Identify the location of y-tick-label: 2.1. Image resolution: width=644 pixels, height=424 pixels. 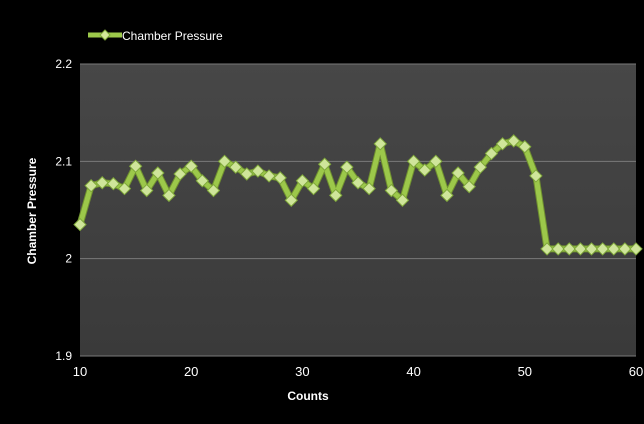
(63, 161).